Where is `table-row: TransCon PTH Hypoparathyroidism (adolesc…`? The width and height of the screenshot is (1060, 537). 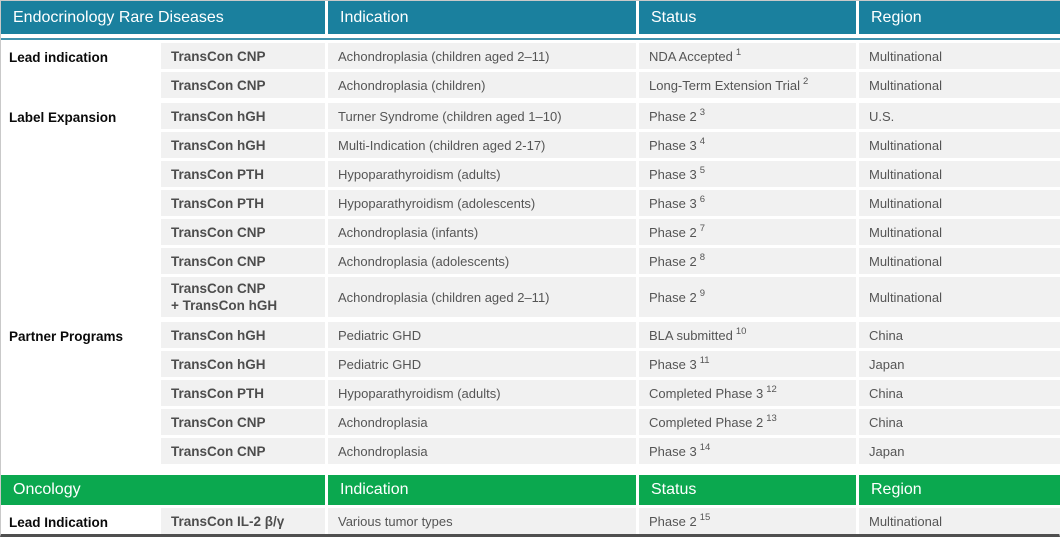
table-row: TransCon PTH Hypoparathyroidism (adolesc… is located at coordinates (530, 201).